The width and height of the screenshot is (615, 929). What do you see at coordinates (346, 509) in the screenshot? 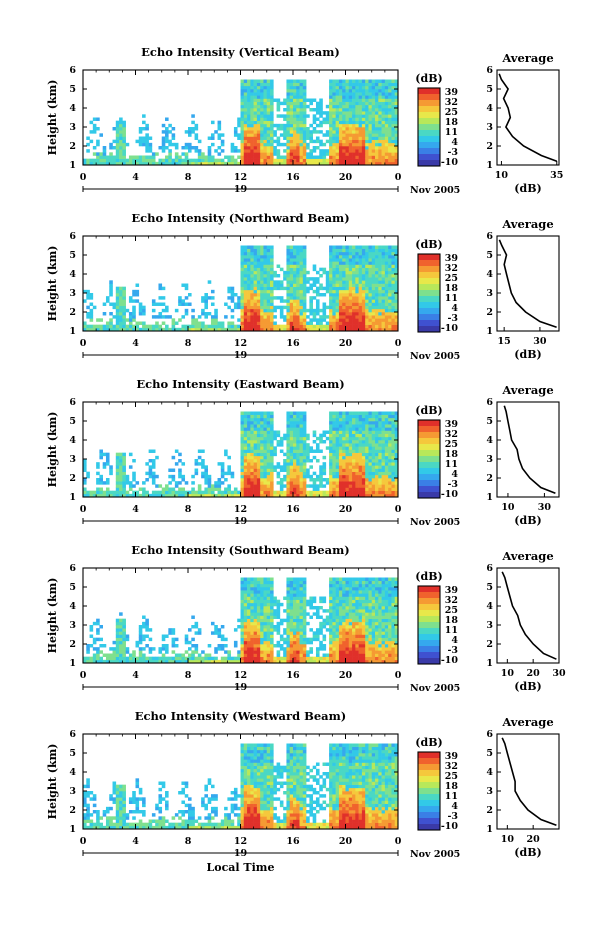
I see `x-tick-label: 20` at bounding box center [346, 509].